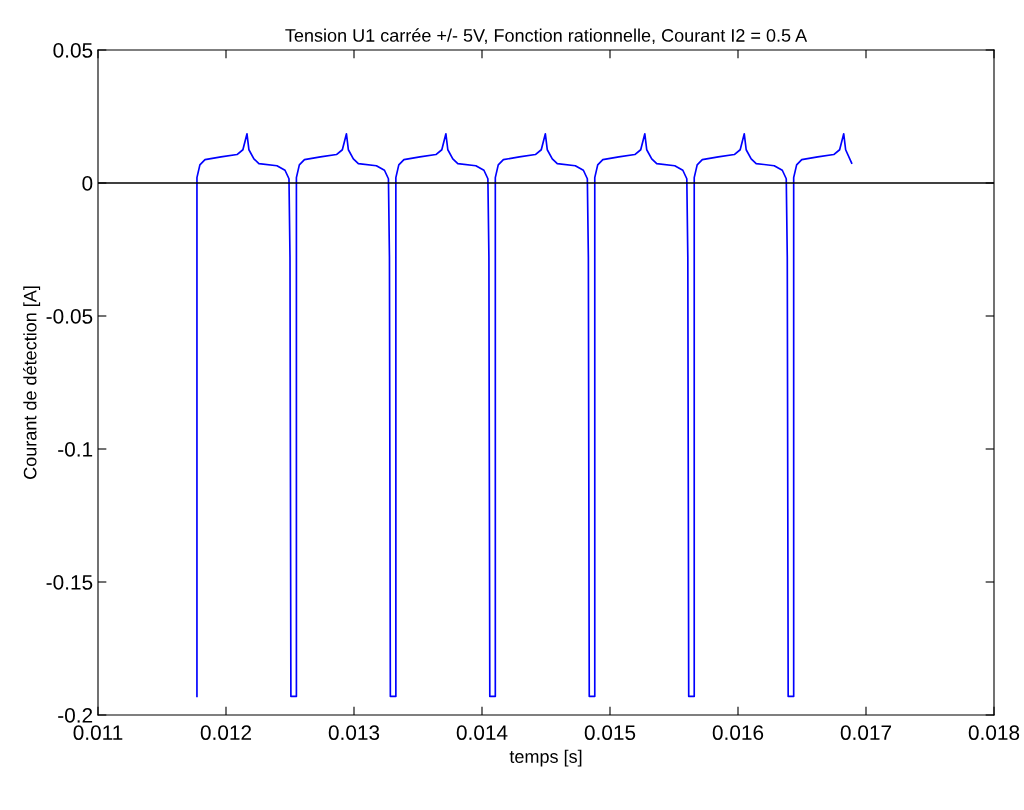  I want to click on x-tick-label: 0.014, so click(482, 733).